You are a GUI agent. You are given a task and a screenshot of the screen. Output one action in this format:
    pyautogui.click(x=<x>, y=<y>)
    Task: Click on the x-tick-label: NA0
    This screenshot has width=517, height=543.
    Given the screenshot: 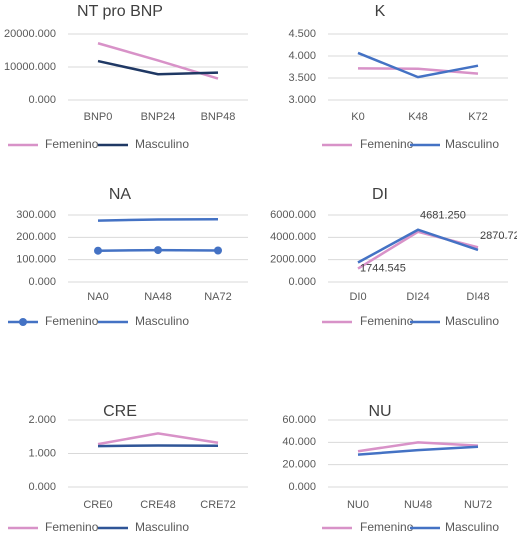 What is the action you would take?
    pyautogui.click(x=97, y=297)
    